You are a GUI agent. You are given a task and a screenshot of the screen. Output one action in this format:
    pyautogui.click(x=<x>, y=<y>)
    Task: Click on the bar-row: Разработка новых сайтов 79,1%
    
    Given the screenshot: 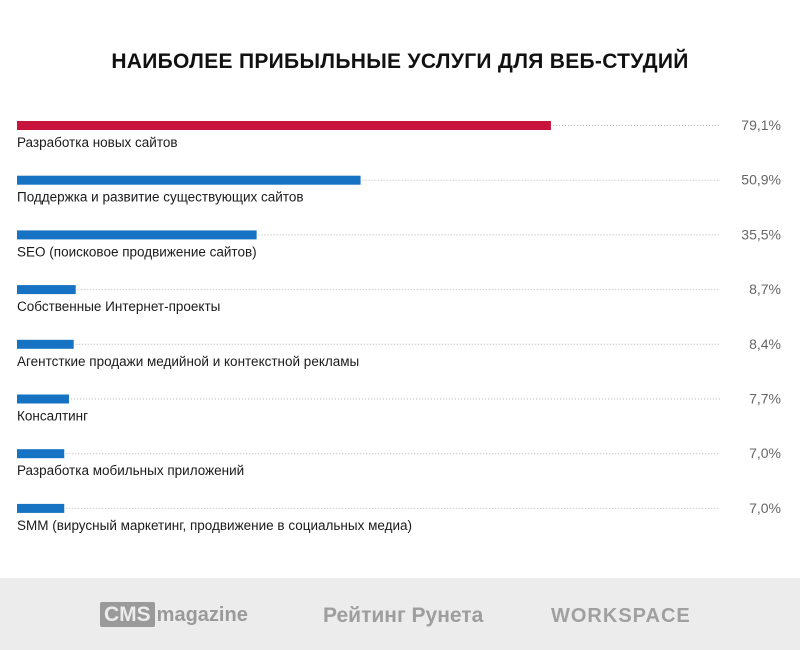 What is the action you would take?
    pyautogui.click(x=399, y=133)
    